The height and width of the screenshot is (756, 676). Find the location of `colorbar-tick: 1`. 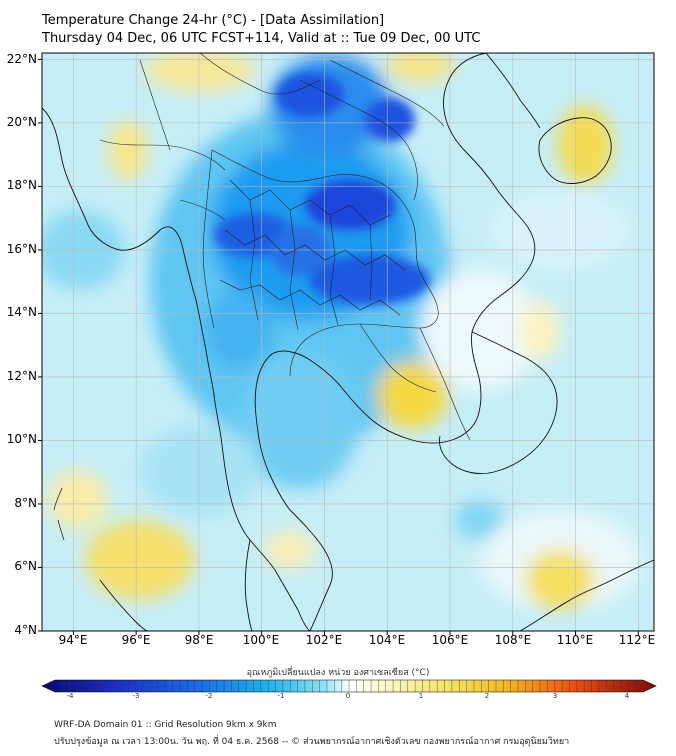

colorbar-tick: 1 is located at coordinates (421, 696).